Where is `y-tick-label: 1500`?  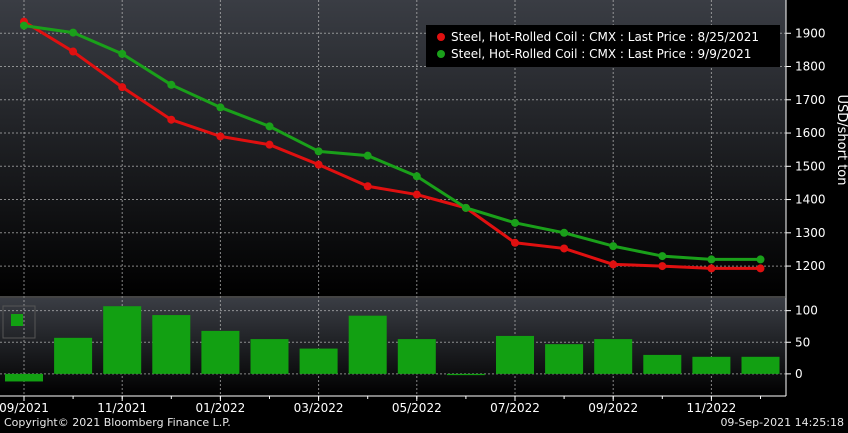 y-tick-label: 1500 is located at coordinates (810, 166).